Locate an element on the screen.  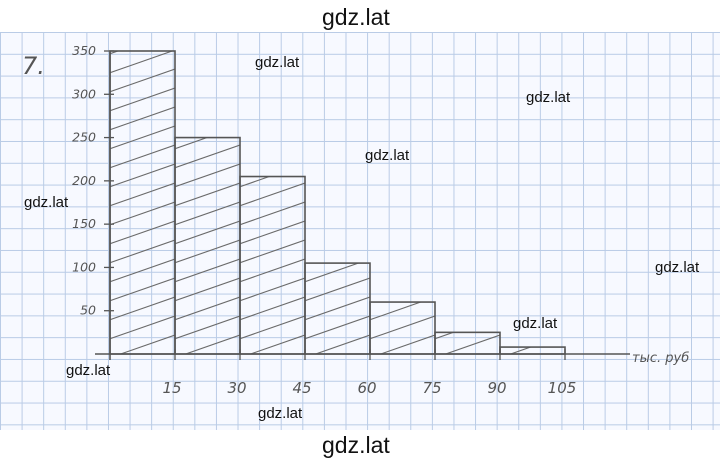
x-ticks: 15 30 45 60 75 90 105 is located at coordinates (369, 373).